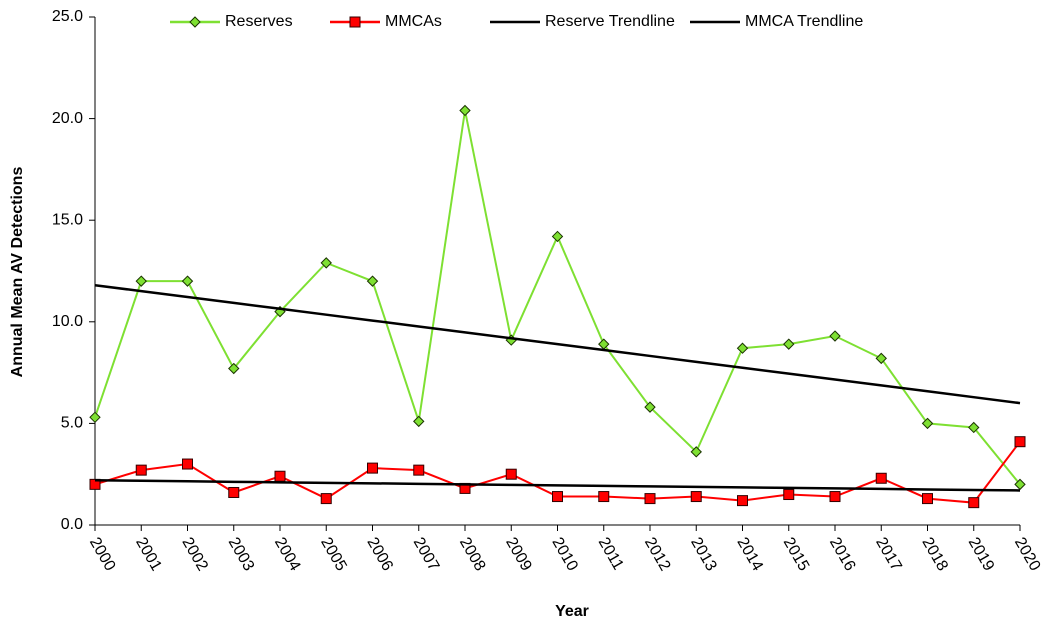 The height and width of the screenshot is (627, 1058). Describe the element at coordinates (888, 554) in the screenshot. I see `x-tick-label: 2017` at that location.